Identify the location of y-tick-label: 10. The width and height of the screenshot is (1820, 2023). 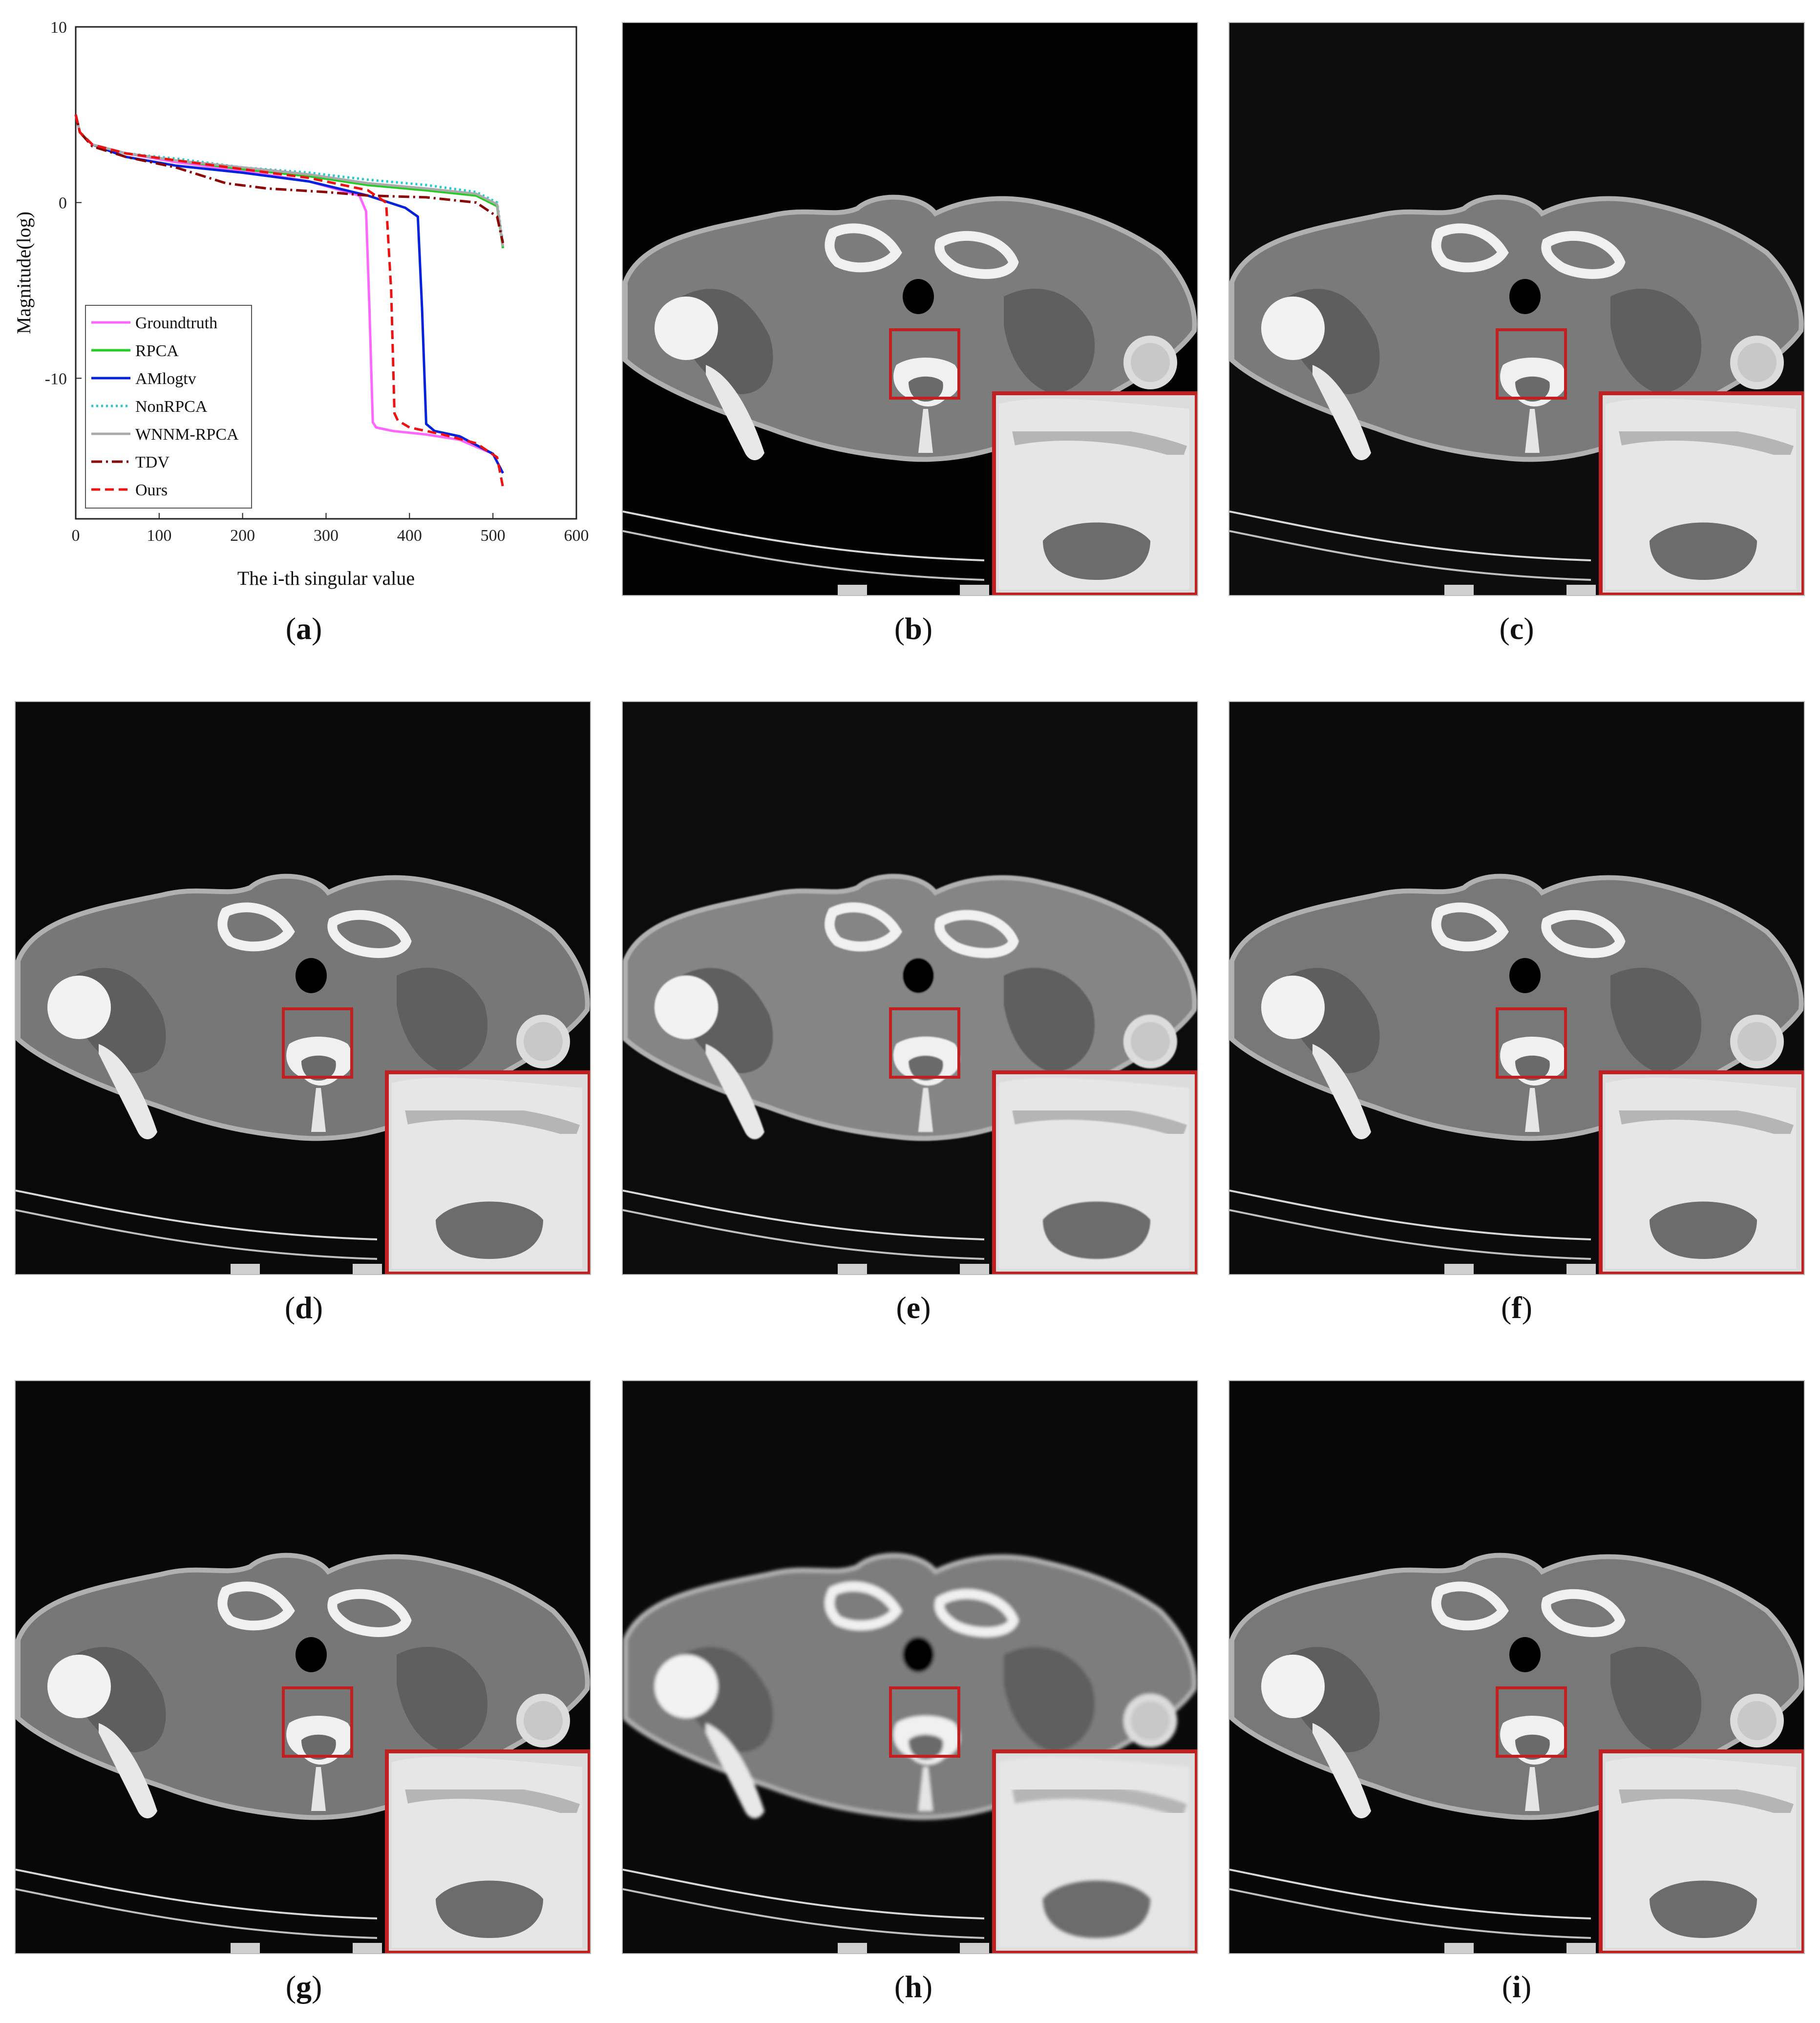
(58, 28).